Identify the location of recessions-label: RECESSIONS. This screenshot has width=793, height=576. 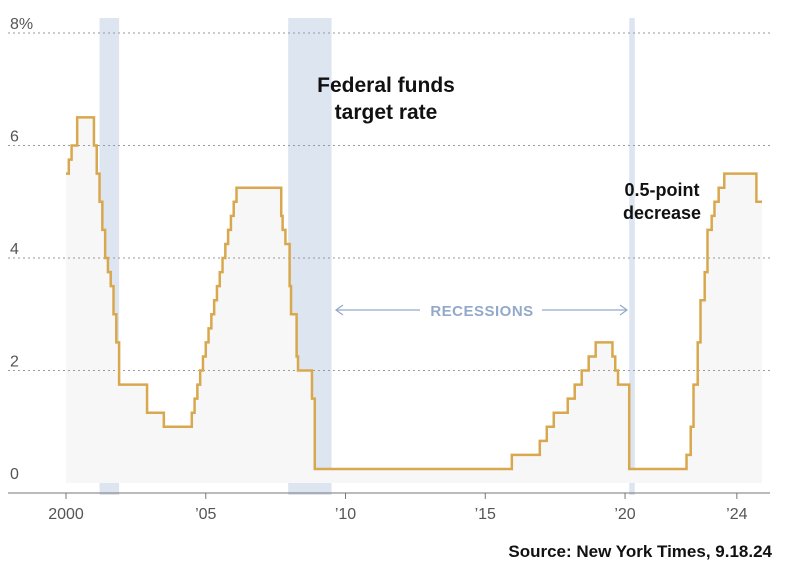
(481, 311).